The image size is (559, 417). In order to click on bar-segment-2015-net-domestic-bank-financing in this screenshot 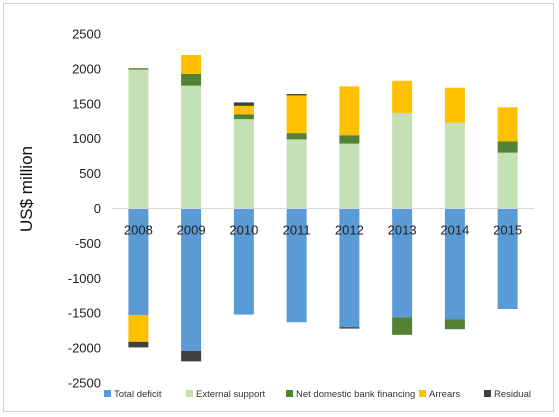, I will do `click(507, 147)`.